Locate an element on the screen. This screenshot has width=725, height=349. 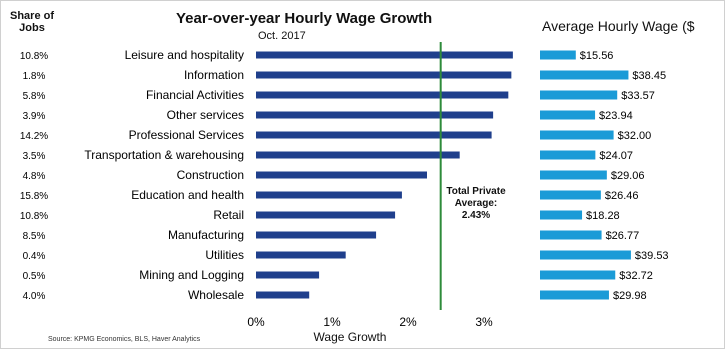
hourly-wage-label: $29.98 is located at coordinates (630, 296).